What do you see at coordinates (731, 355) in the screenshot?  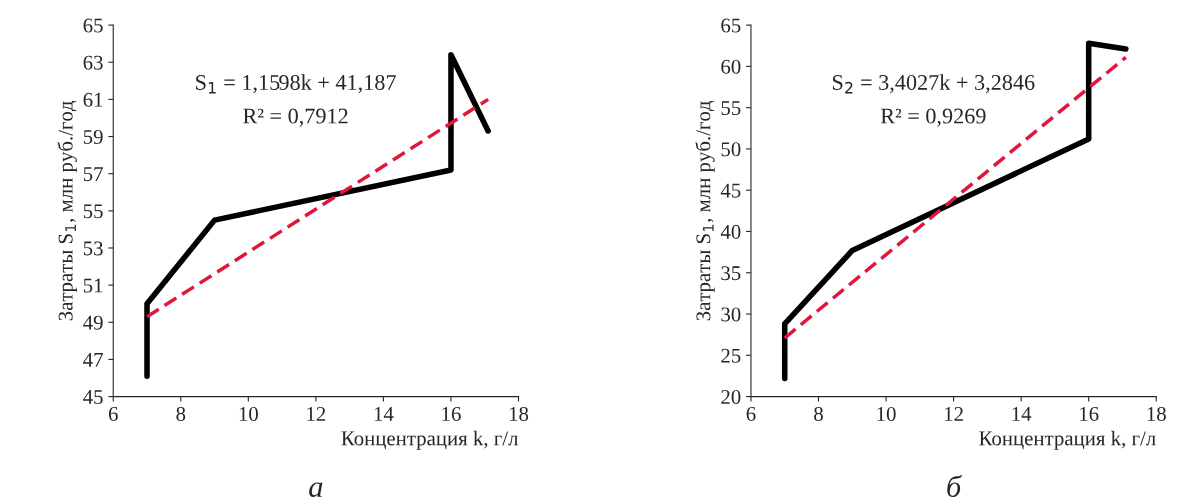 I see `y-tick-label: 25` at bounding box center [731, 355].